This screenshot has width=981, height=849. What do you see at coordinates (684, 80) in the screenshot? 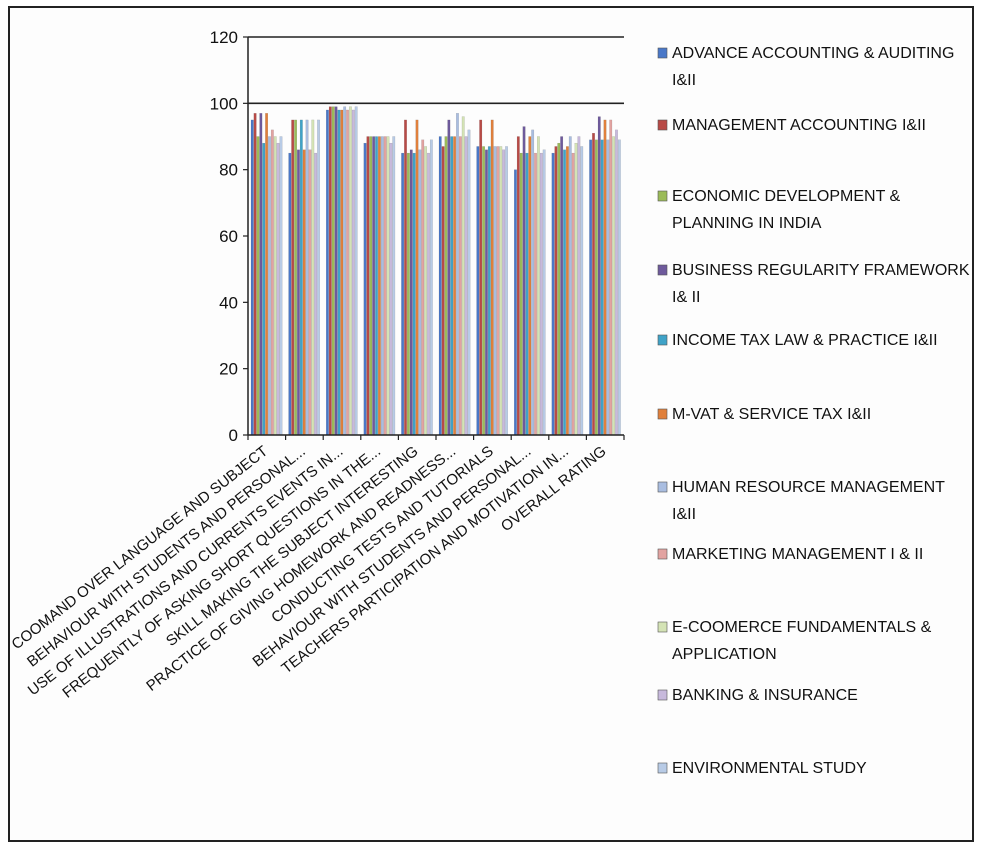
I see `legend-label: I&II` at bounding box center [684, 80].